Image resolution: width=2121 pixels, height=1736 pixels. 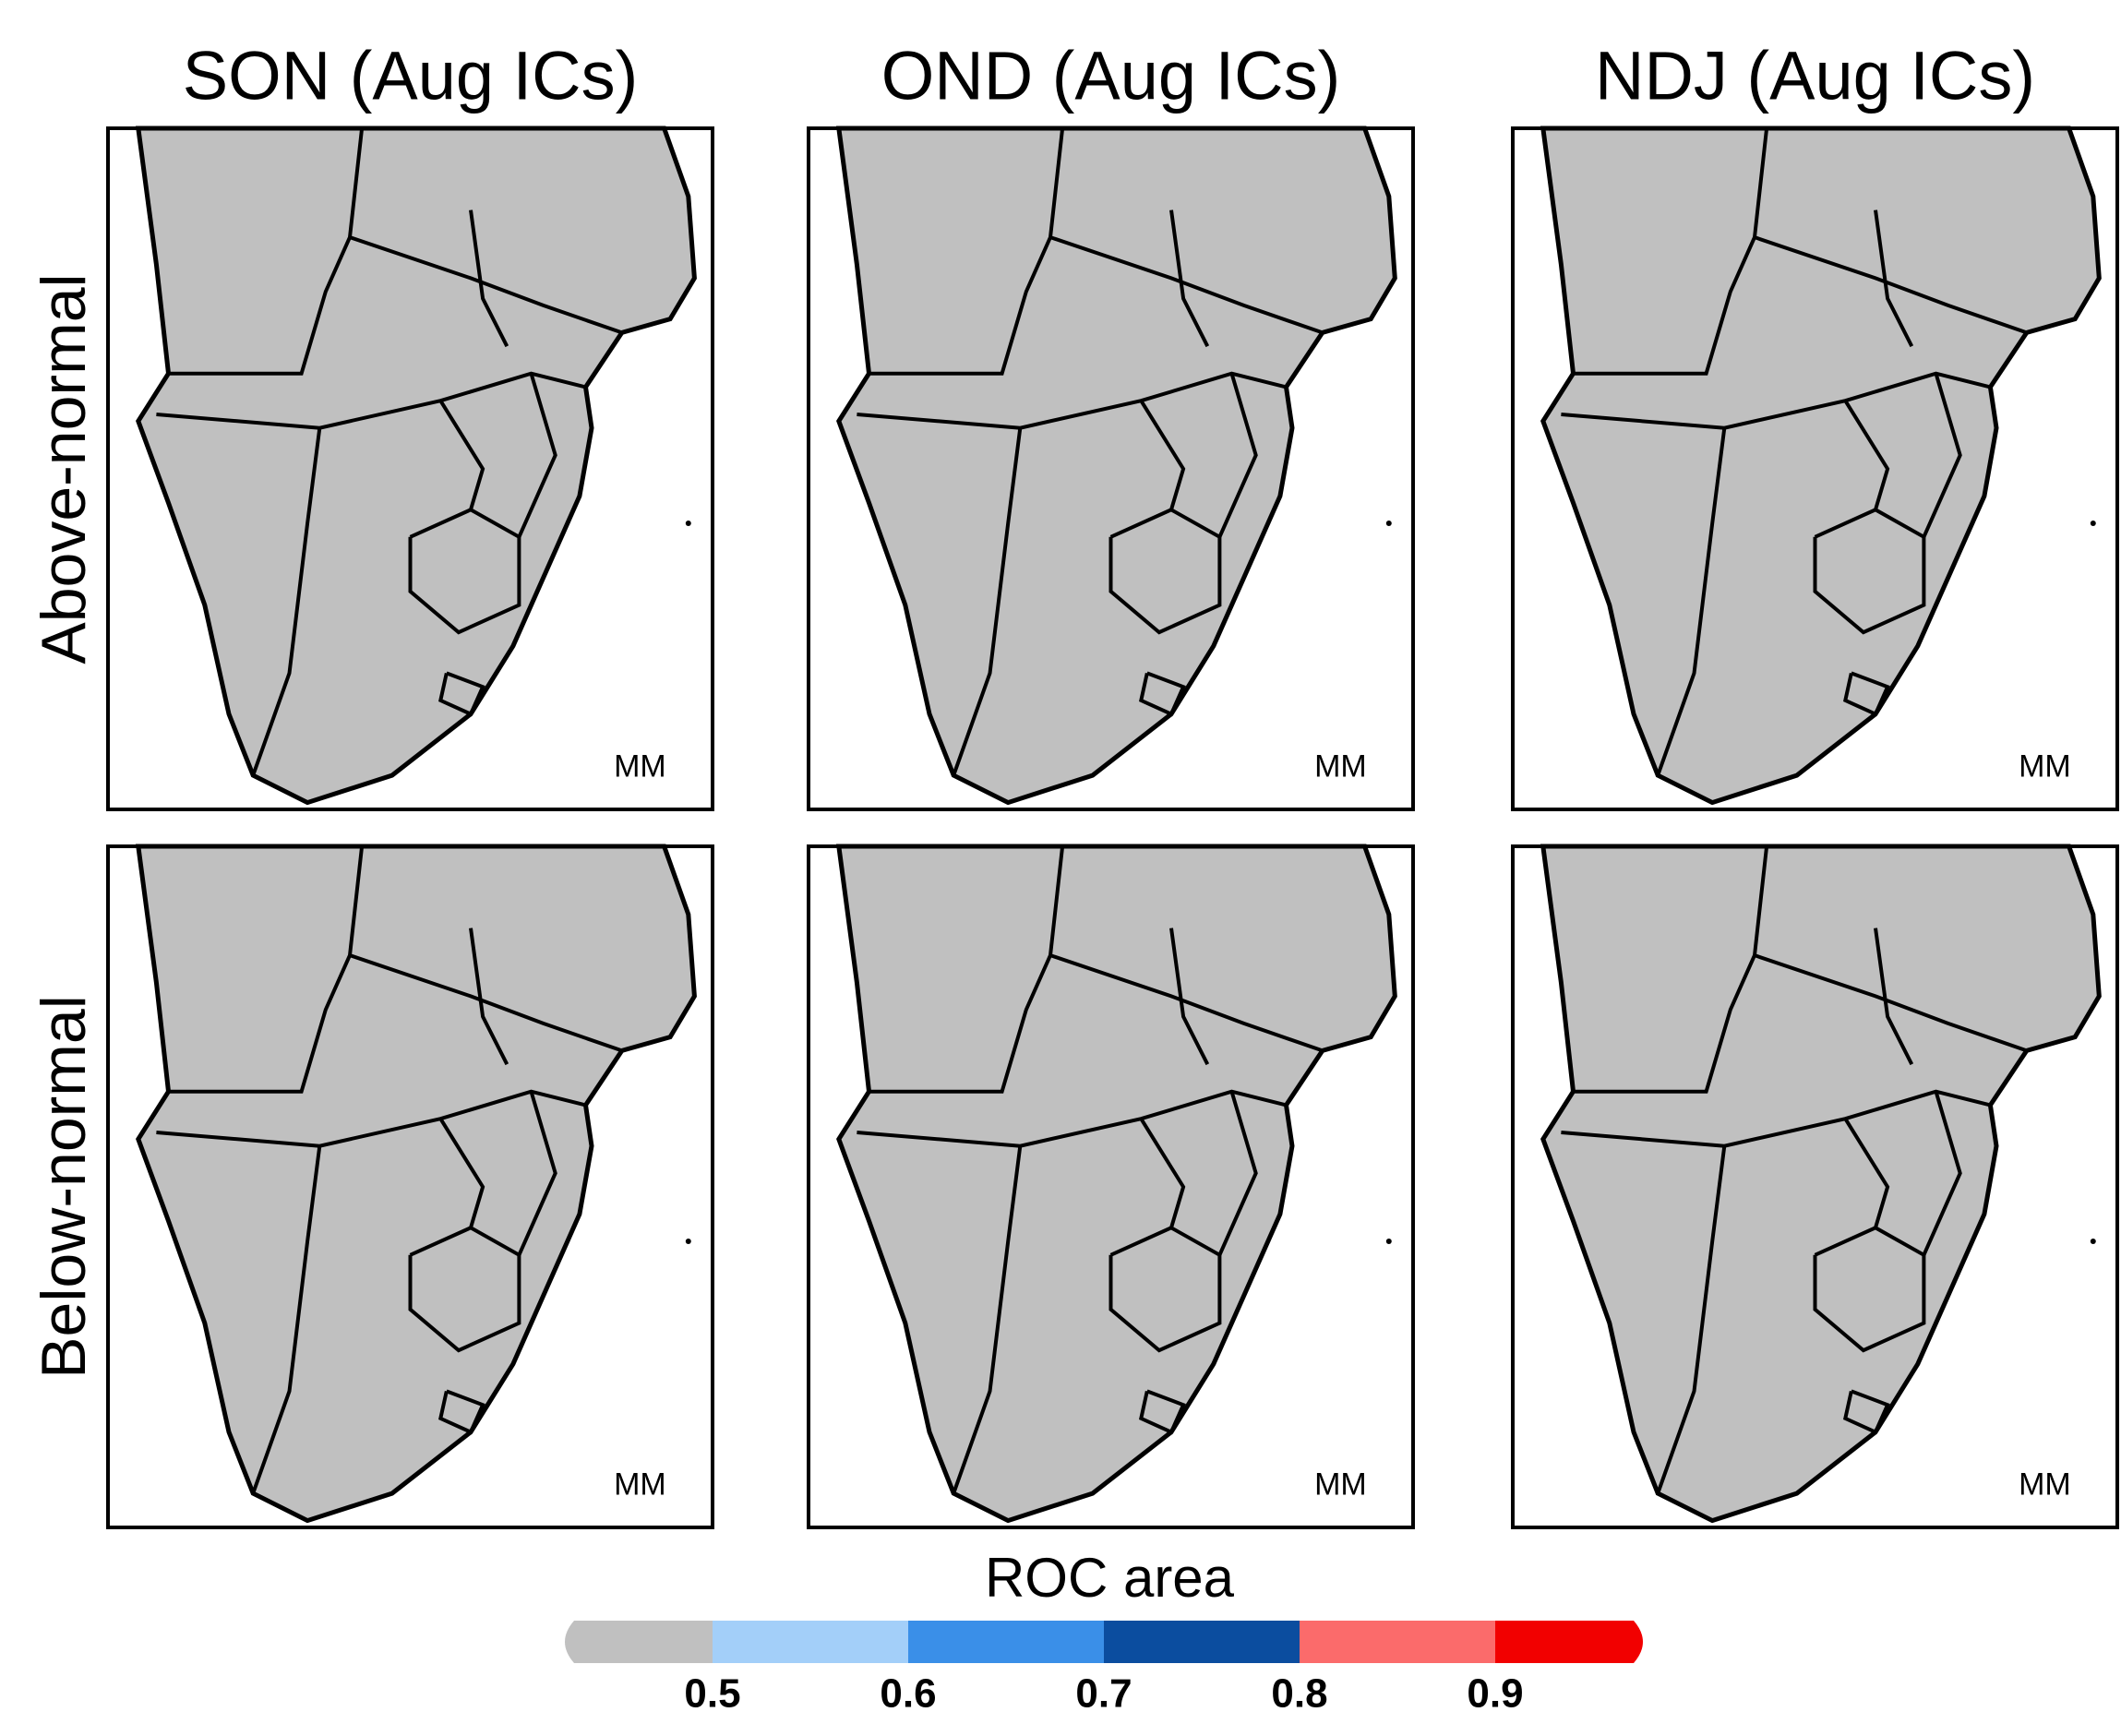 I want to click on colorbar-tick-label: 0.9, so click(x=1495, y=1694).